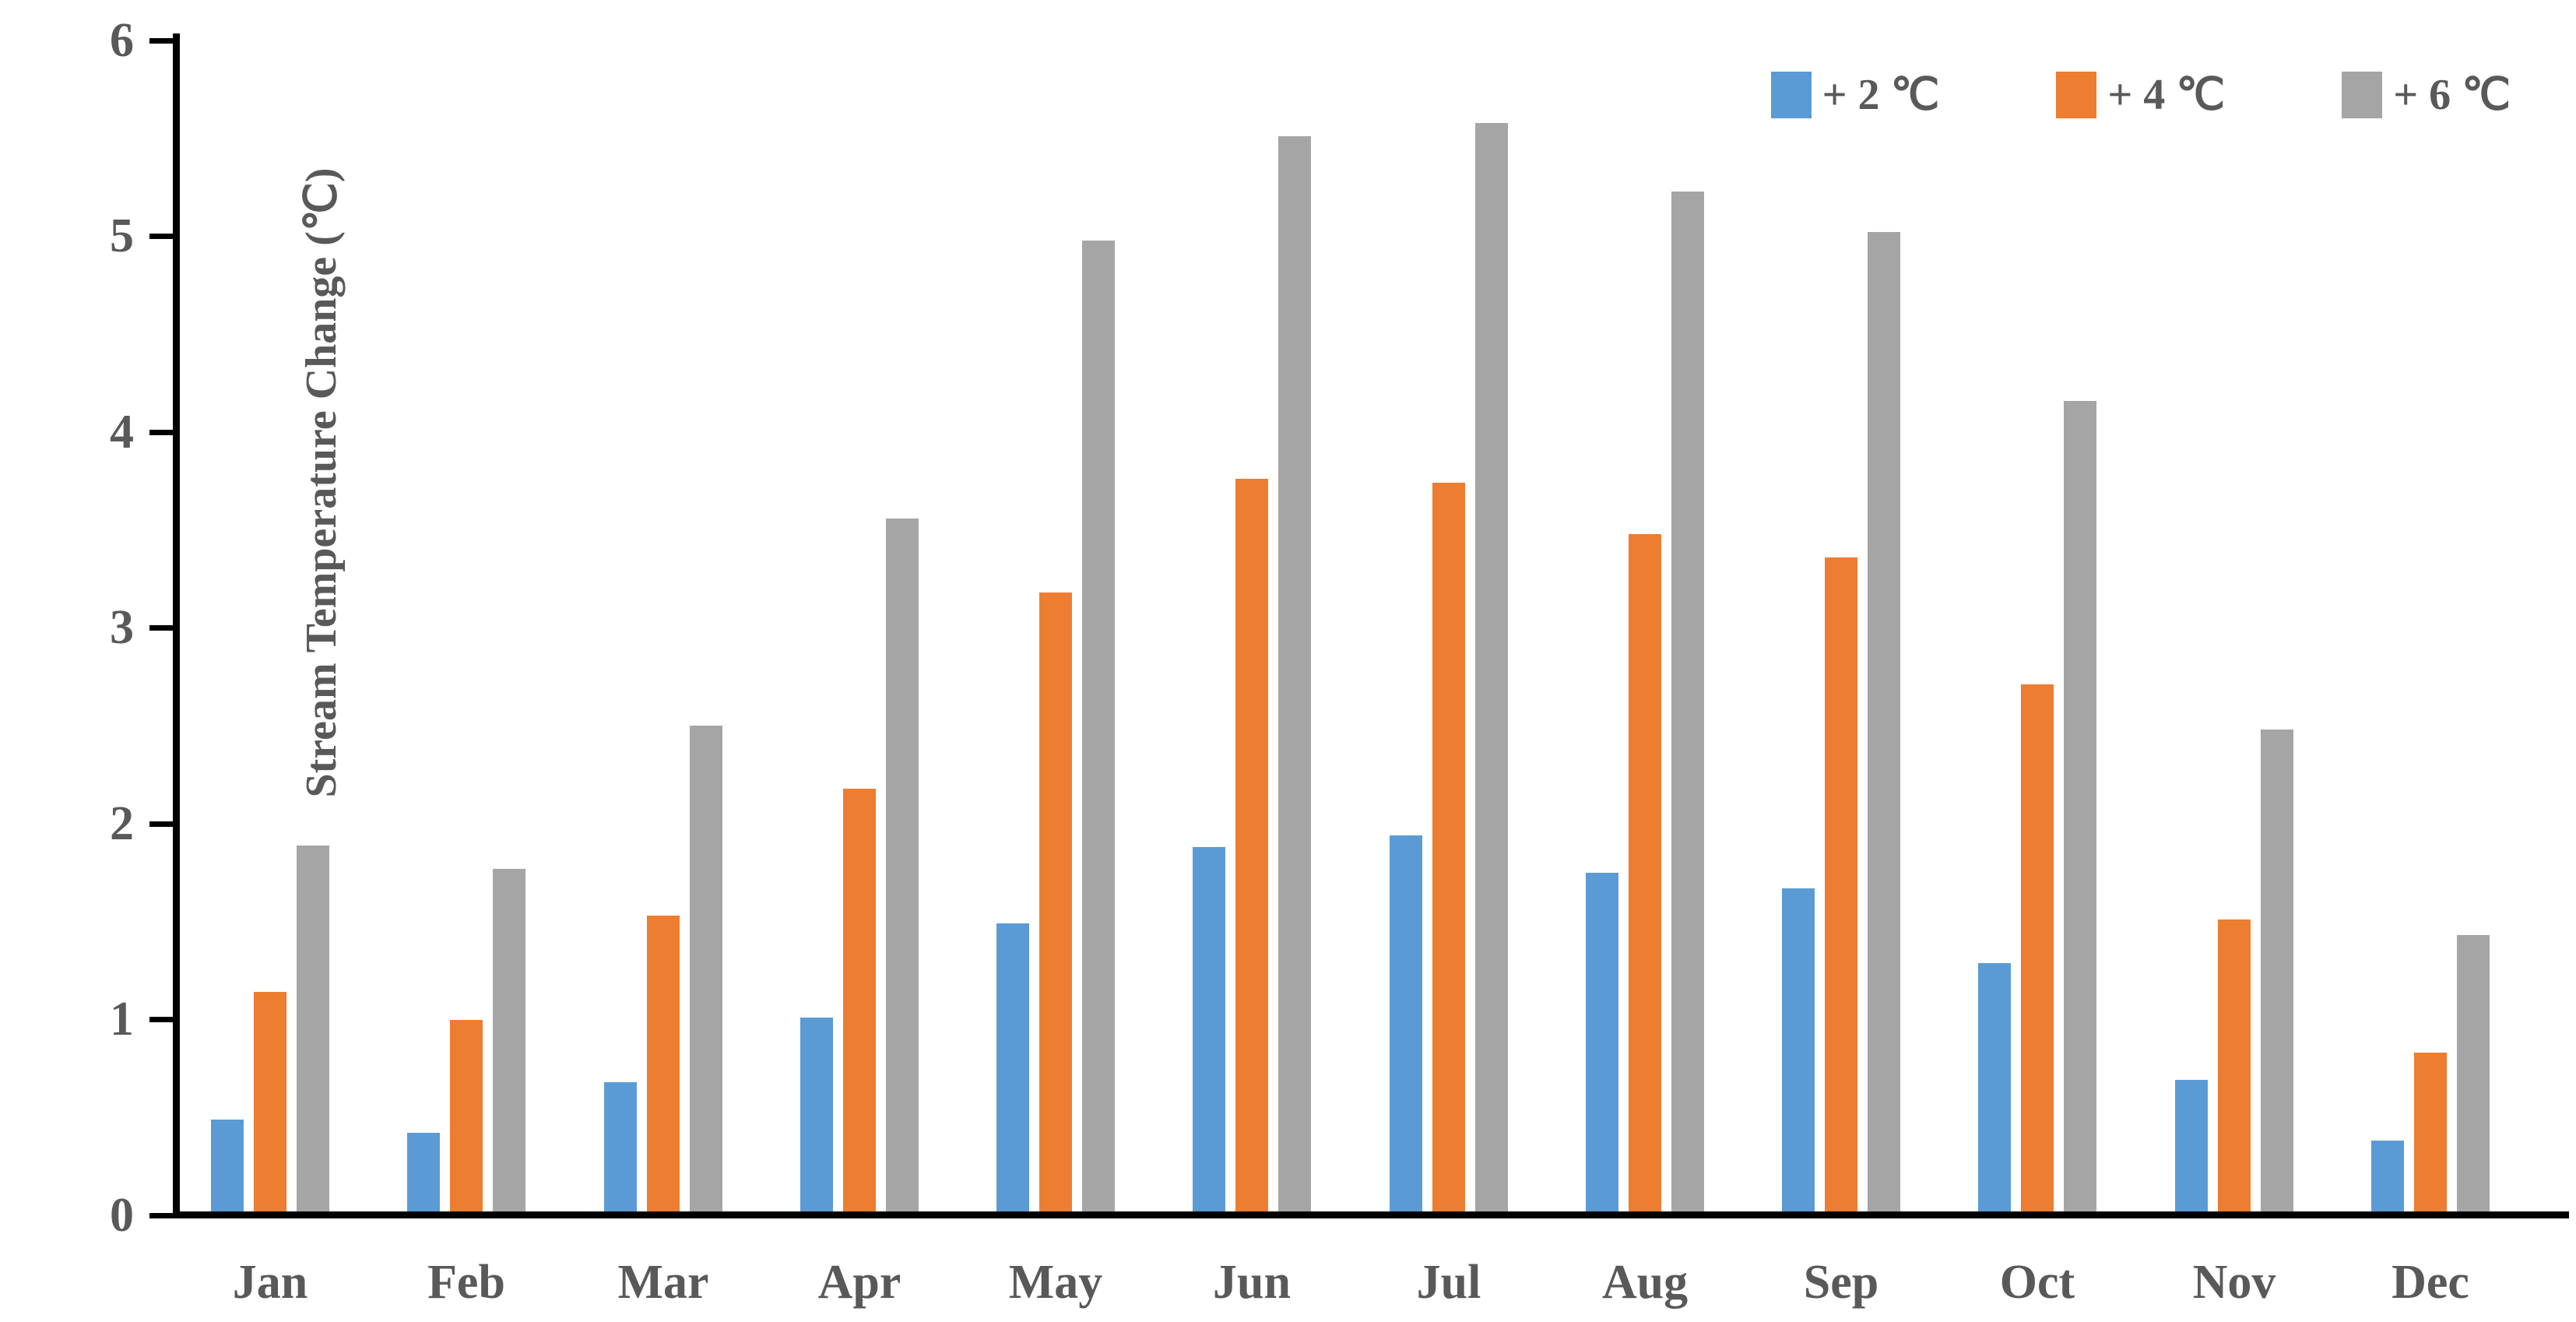  What do you see at coordinates (1294, 673) in the screenshot?
I see `bar-jun-series3` at bounding box center [1294, 673].